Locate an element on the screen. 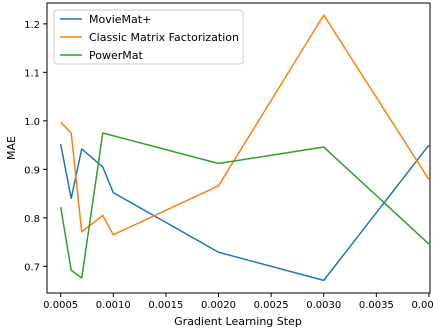 The width and height of the screenshot is (433, 329). x-tick-label: 0.0030 is located at coordinates (323, 305).